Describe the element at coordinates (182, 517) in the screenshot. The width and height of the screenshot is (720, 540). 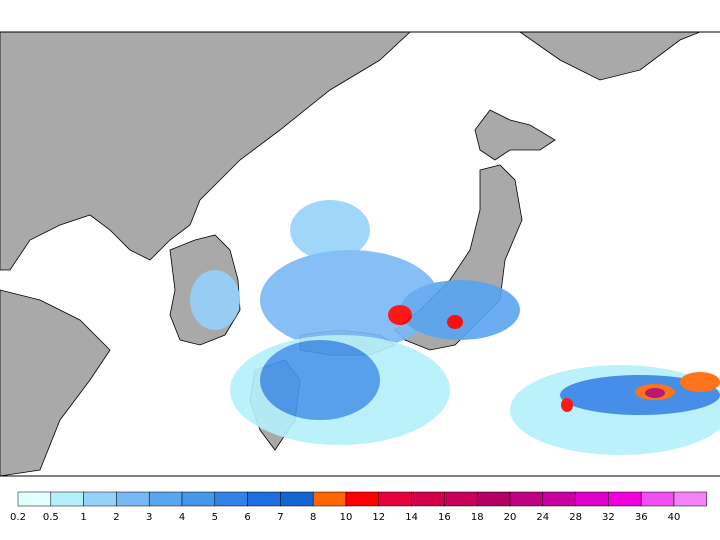
I see `level-label: 4` at that location.